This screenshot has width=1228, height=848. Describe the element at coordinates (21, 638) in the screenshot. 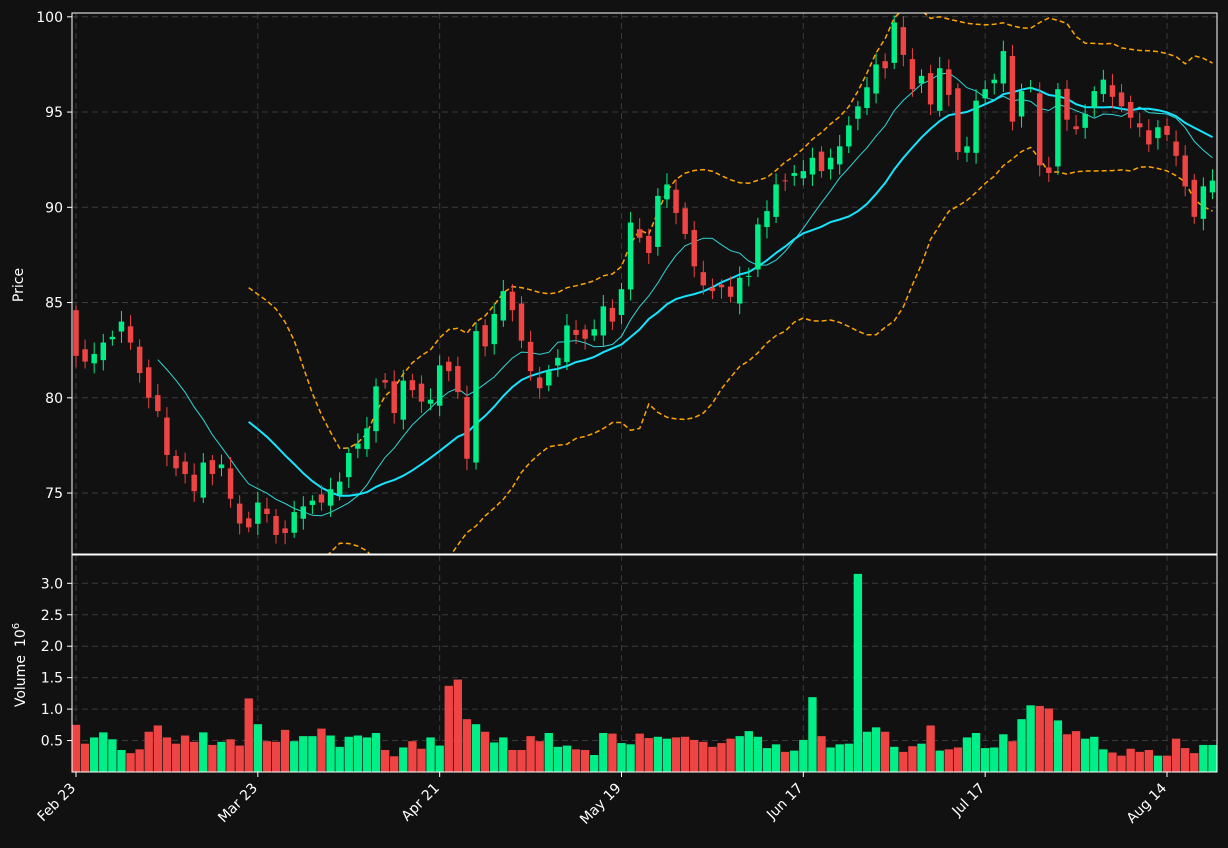

I see `volume-label-base: 10` at that location.